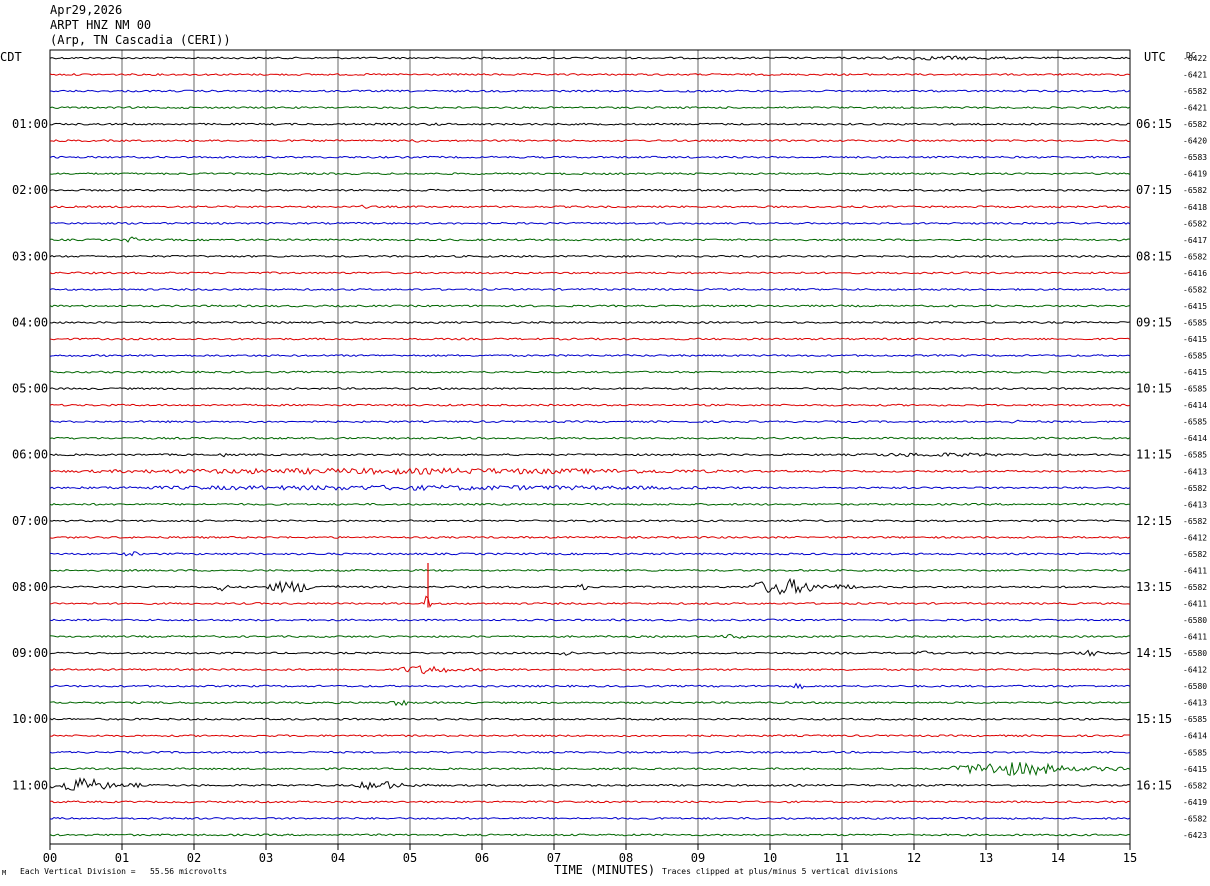  What do you see at coordinates (1195, 108) in the screenshot?
I see `dc-offset-label: -6421` at bounding box center [1195, 108].